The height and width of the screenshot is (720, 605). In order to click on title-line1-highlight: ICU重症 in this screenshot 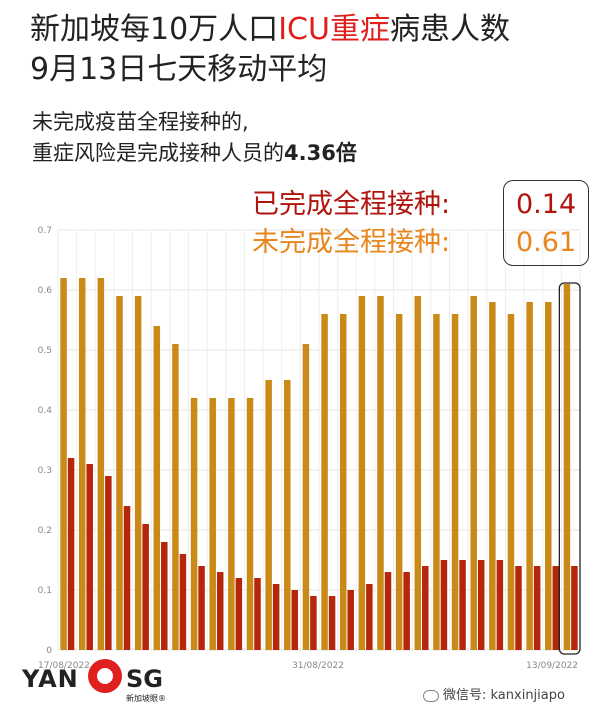, I will do `click(334, 29)`.